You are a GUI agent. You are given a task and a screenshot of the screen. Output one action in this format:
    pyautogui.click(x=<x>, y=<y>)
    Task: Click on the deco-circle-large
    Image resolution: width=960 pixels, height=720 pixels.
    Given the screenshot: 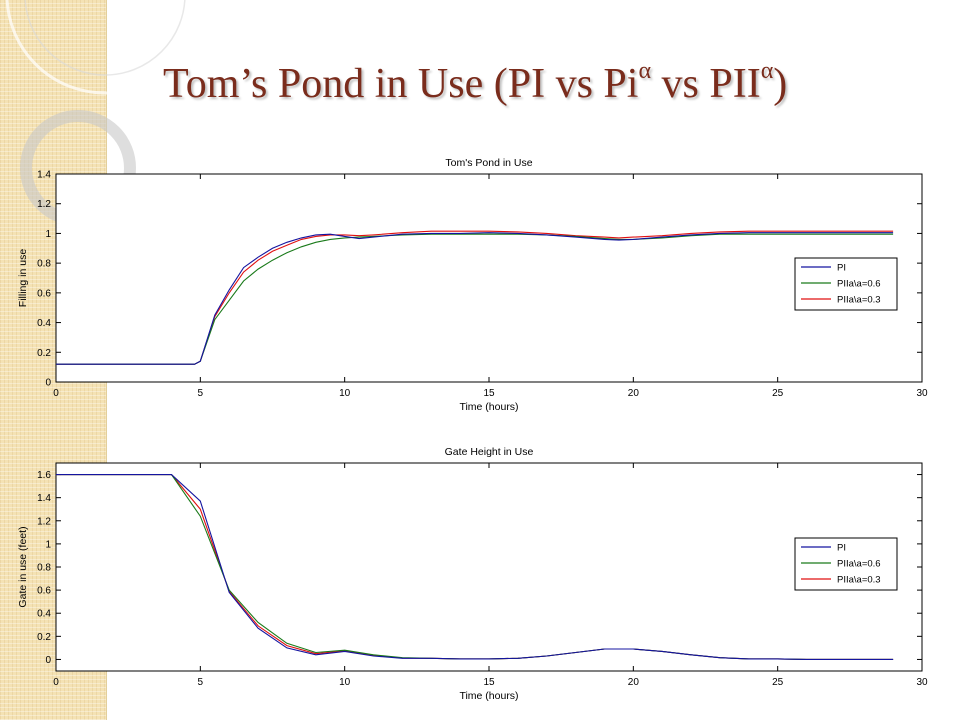 What is the action you would take?
    pyautogui.click(x=105, y=47)
    